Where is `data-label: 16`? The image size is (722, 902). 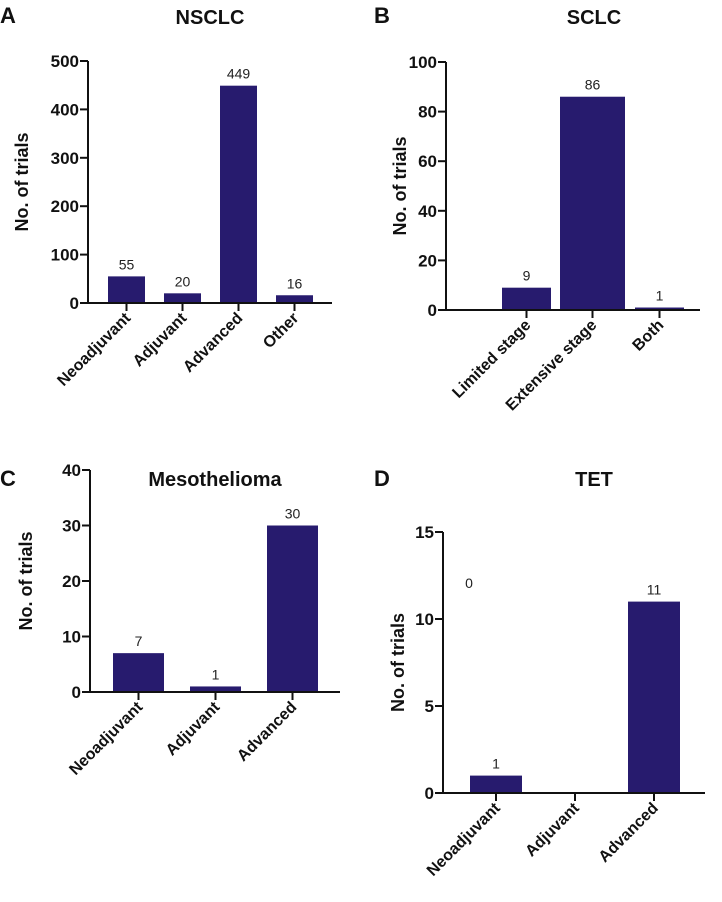 data-label: 16 is located at coordinates (295, 283).